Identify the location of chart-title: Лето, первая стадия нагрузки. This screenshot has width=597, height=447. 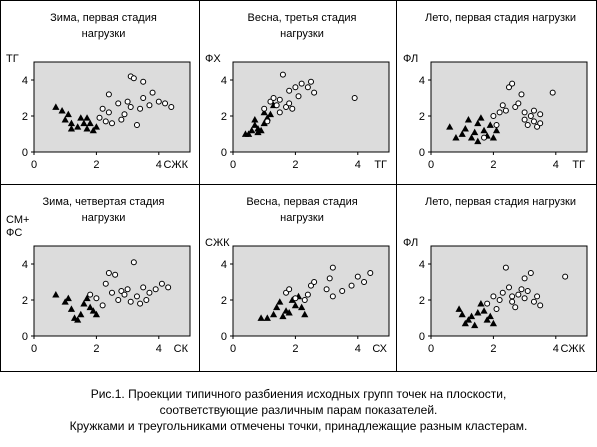
(500, 202).